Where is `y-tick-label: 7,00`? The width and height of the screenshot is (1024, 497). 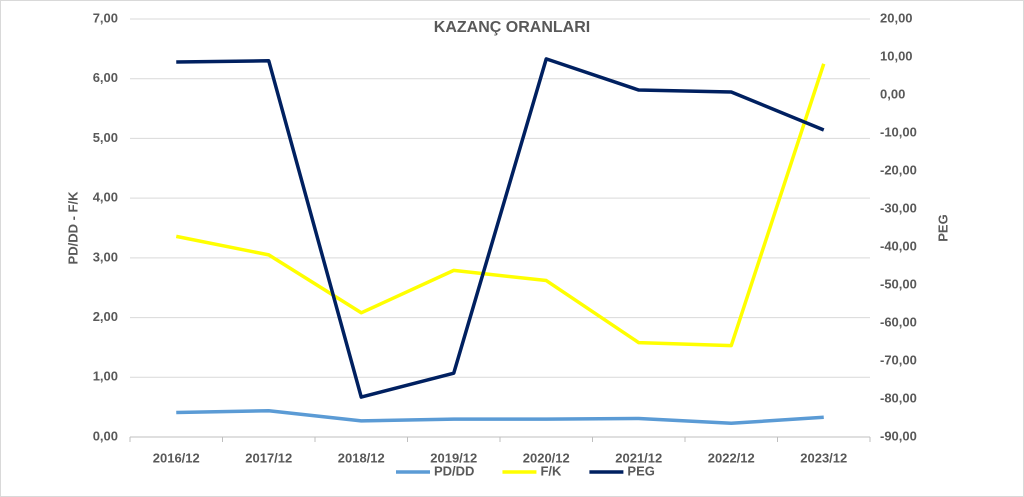 y-tick-label: 7,00 is located at coordinates (105, 17).